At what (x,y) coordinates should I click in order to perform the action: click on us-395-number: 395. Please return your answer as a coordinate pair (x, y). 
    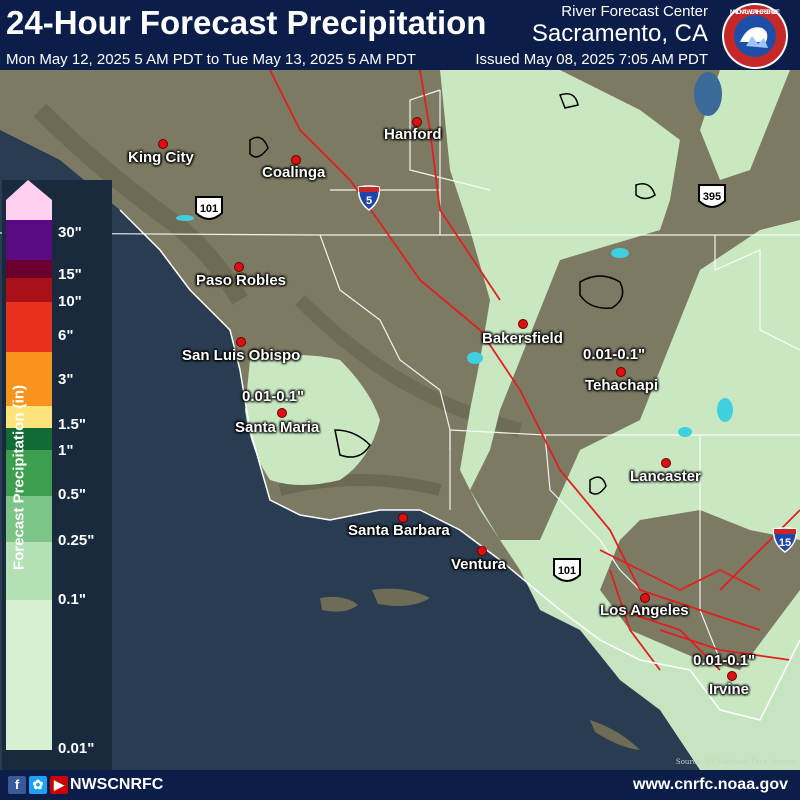
    Looking at the image, I should click on (712, 197).